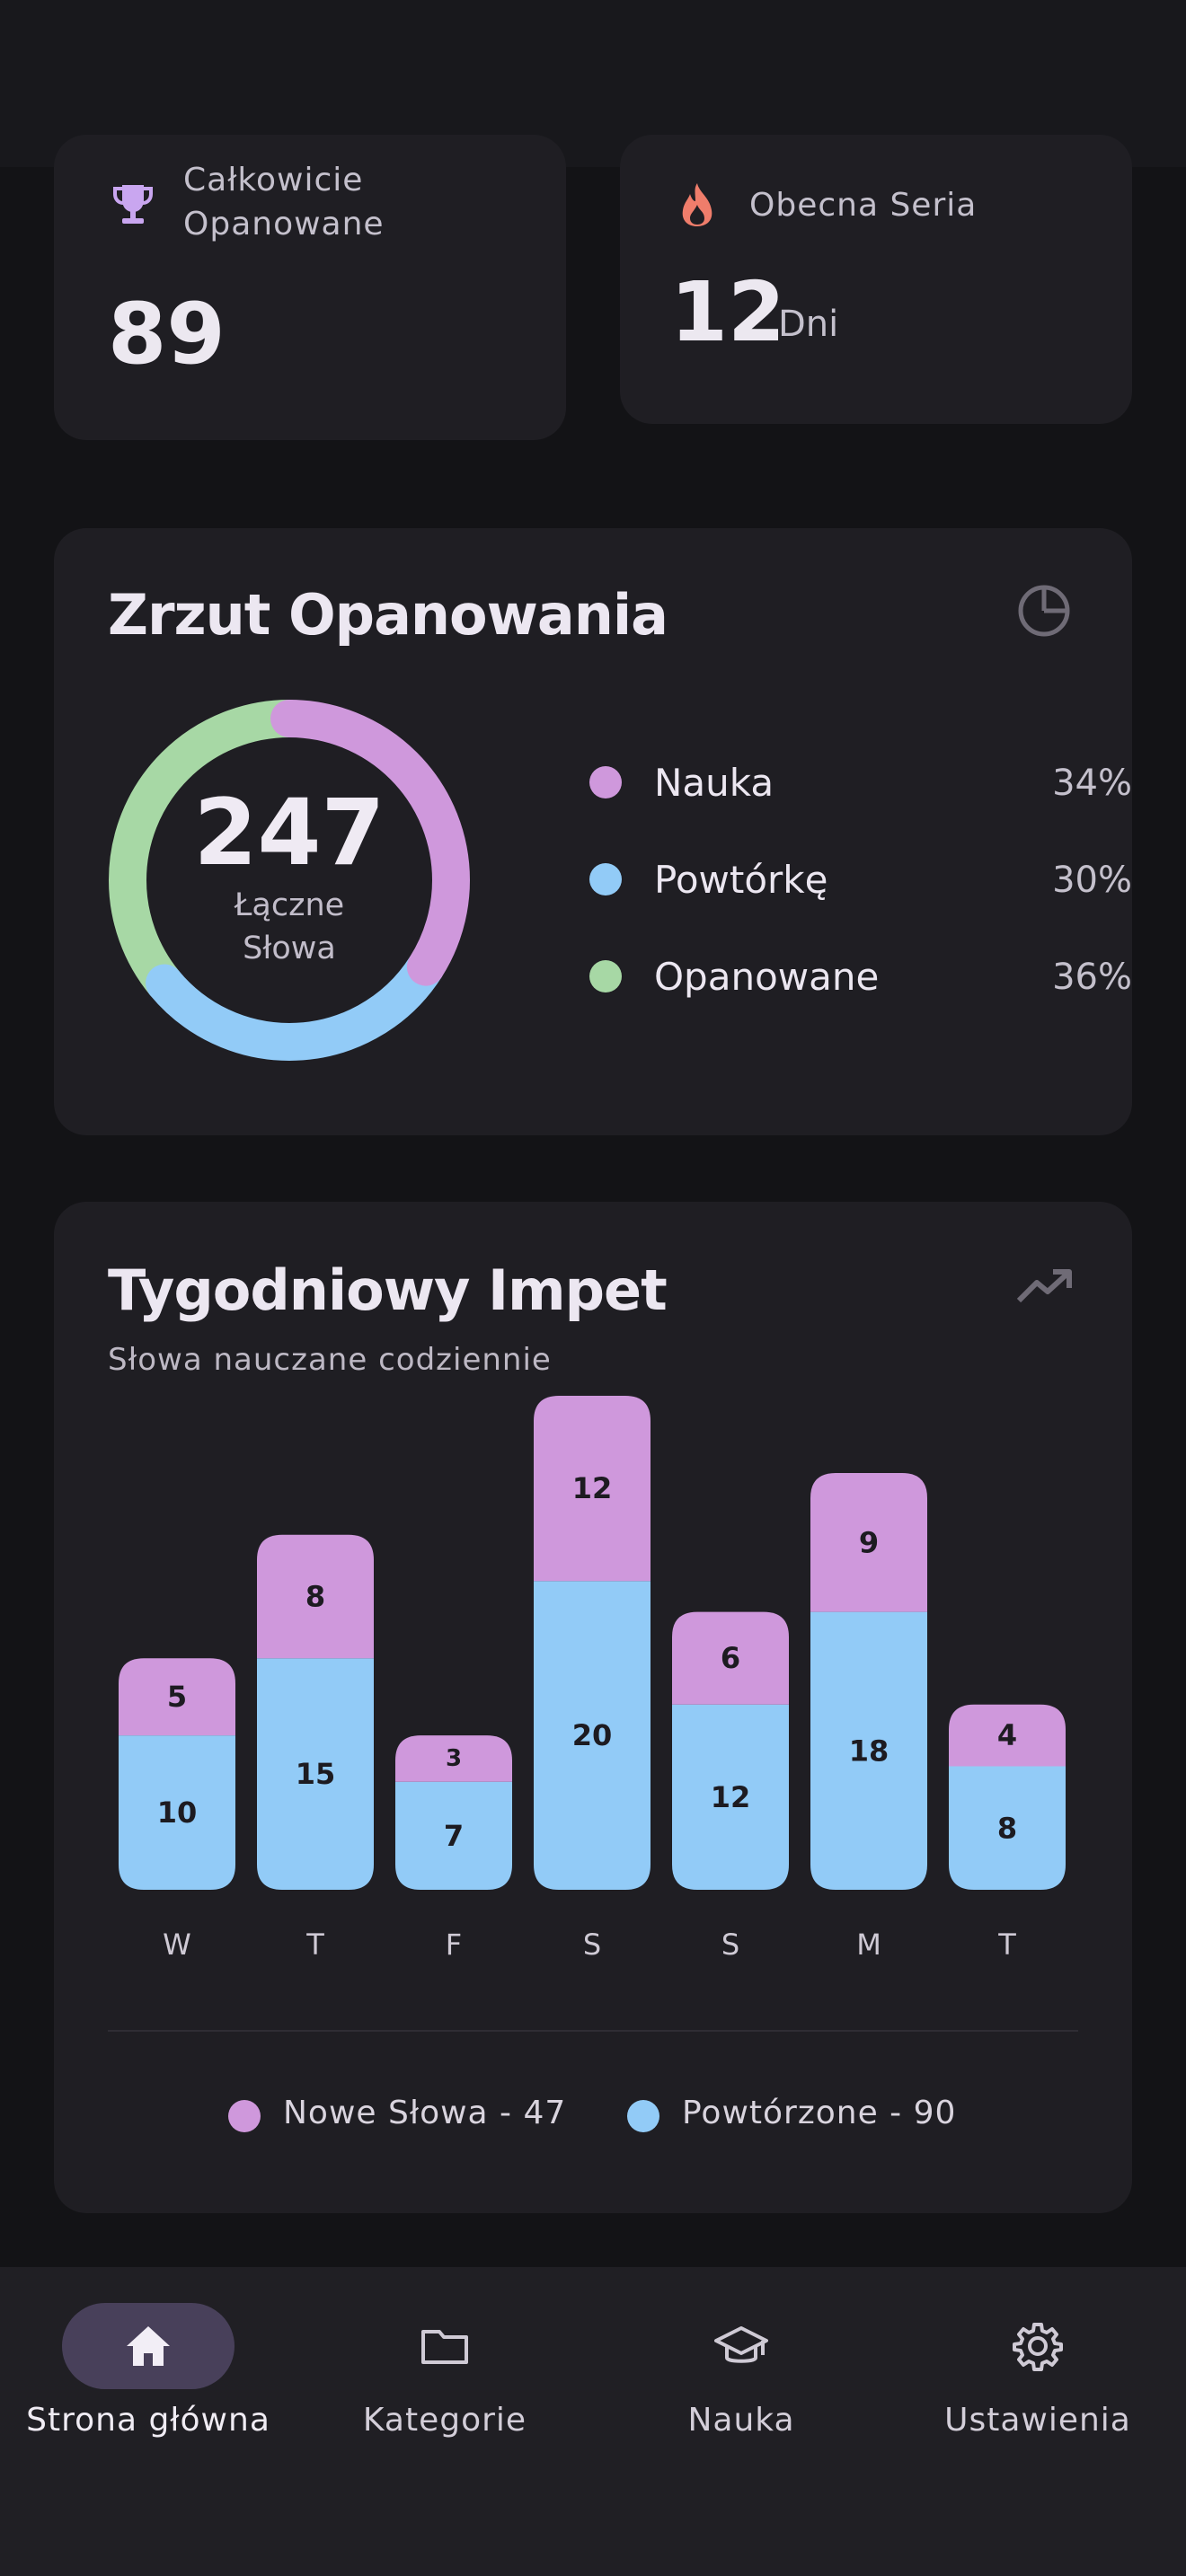  I want to click on bar-label-review-1: 15, so click(316, 1774).